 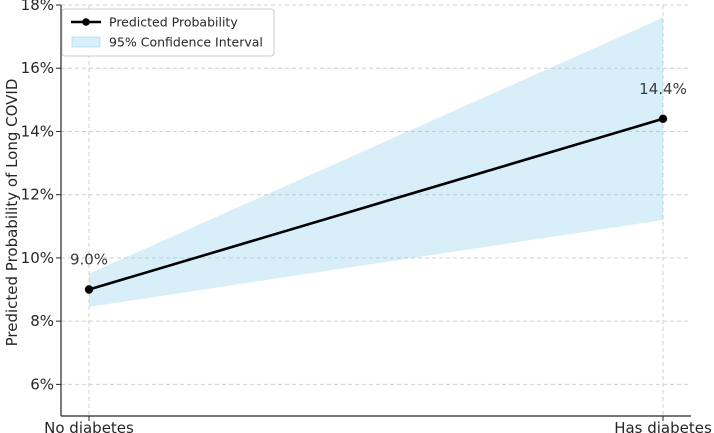 What do you see at coordinates (89, 260) in the screenshot?
I see `data-label-0: 9.0%` at bounding box center [89, 260].